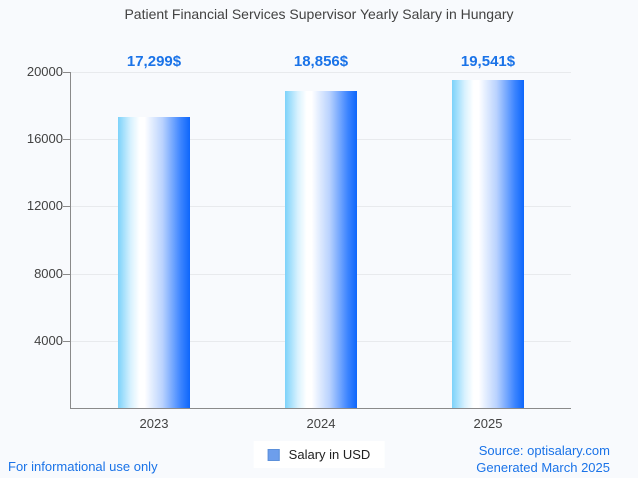  Describe the element at coordinates (543, 467) in the screenshot. I see `generated-date: Generated March 2025` at that location.